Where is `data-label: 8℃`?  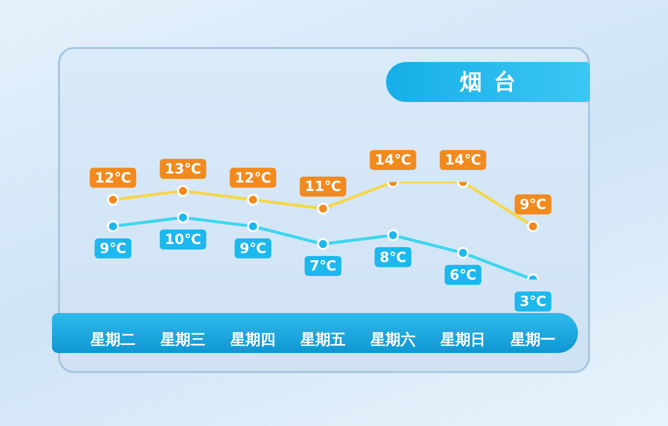 data-label: 8℃ is located at coordinates (393, 258).